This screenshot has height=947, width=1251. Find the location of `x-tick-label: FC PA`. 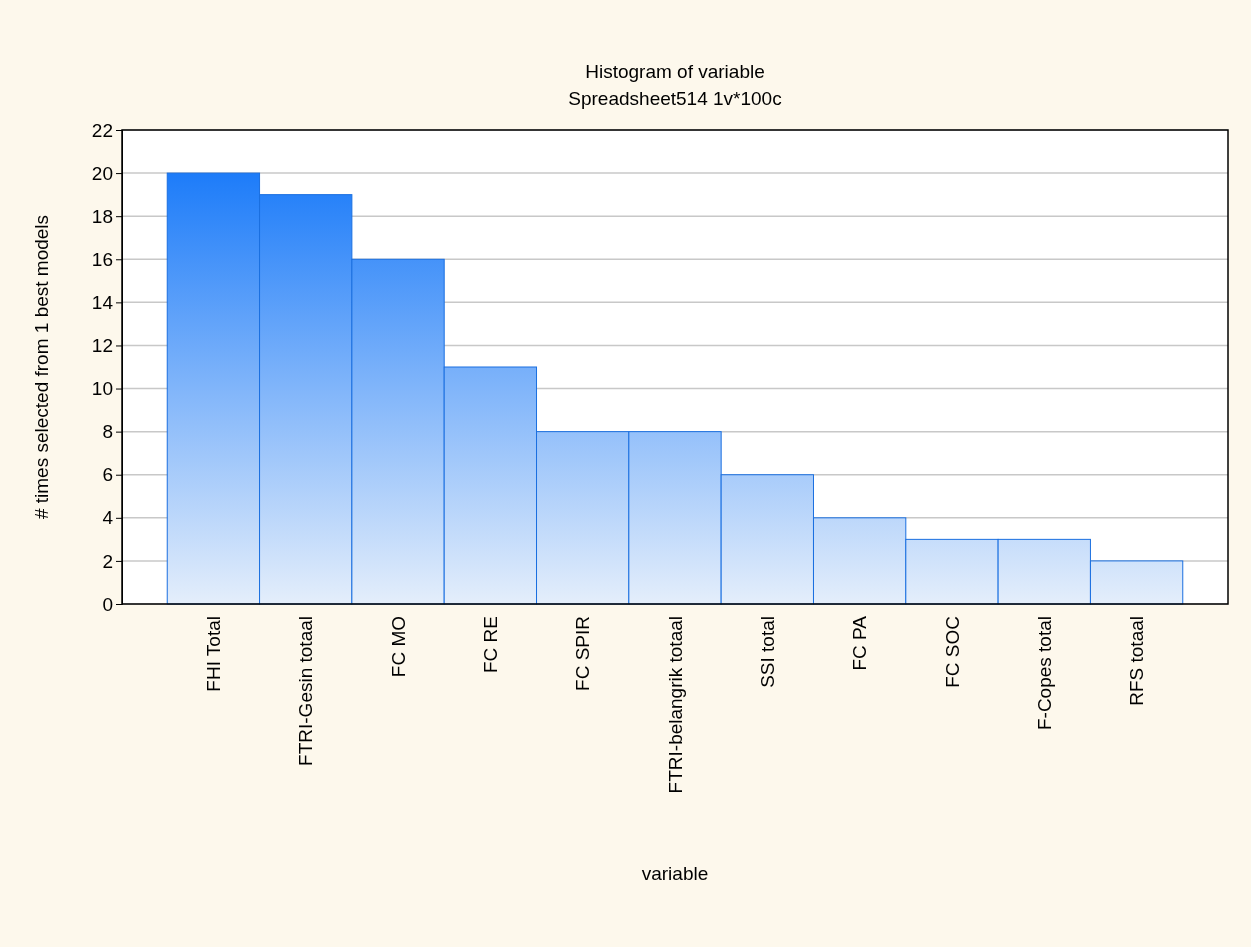

x-tick-label: FC PA is located at coordinates (860, 643).